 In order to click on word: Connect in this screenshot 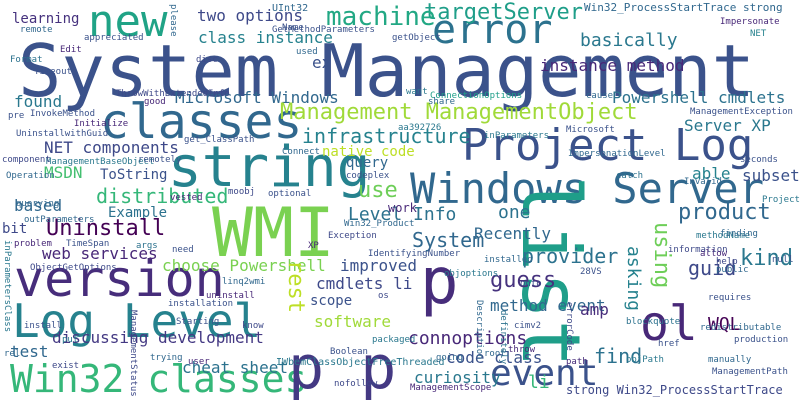, I will do `click(301, 152)`.